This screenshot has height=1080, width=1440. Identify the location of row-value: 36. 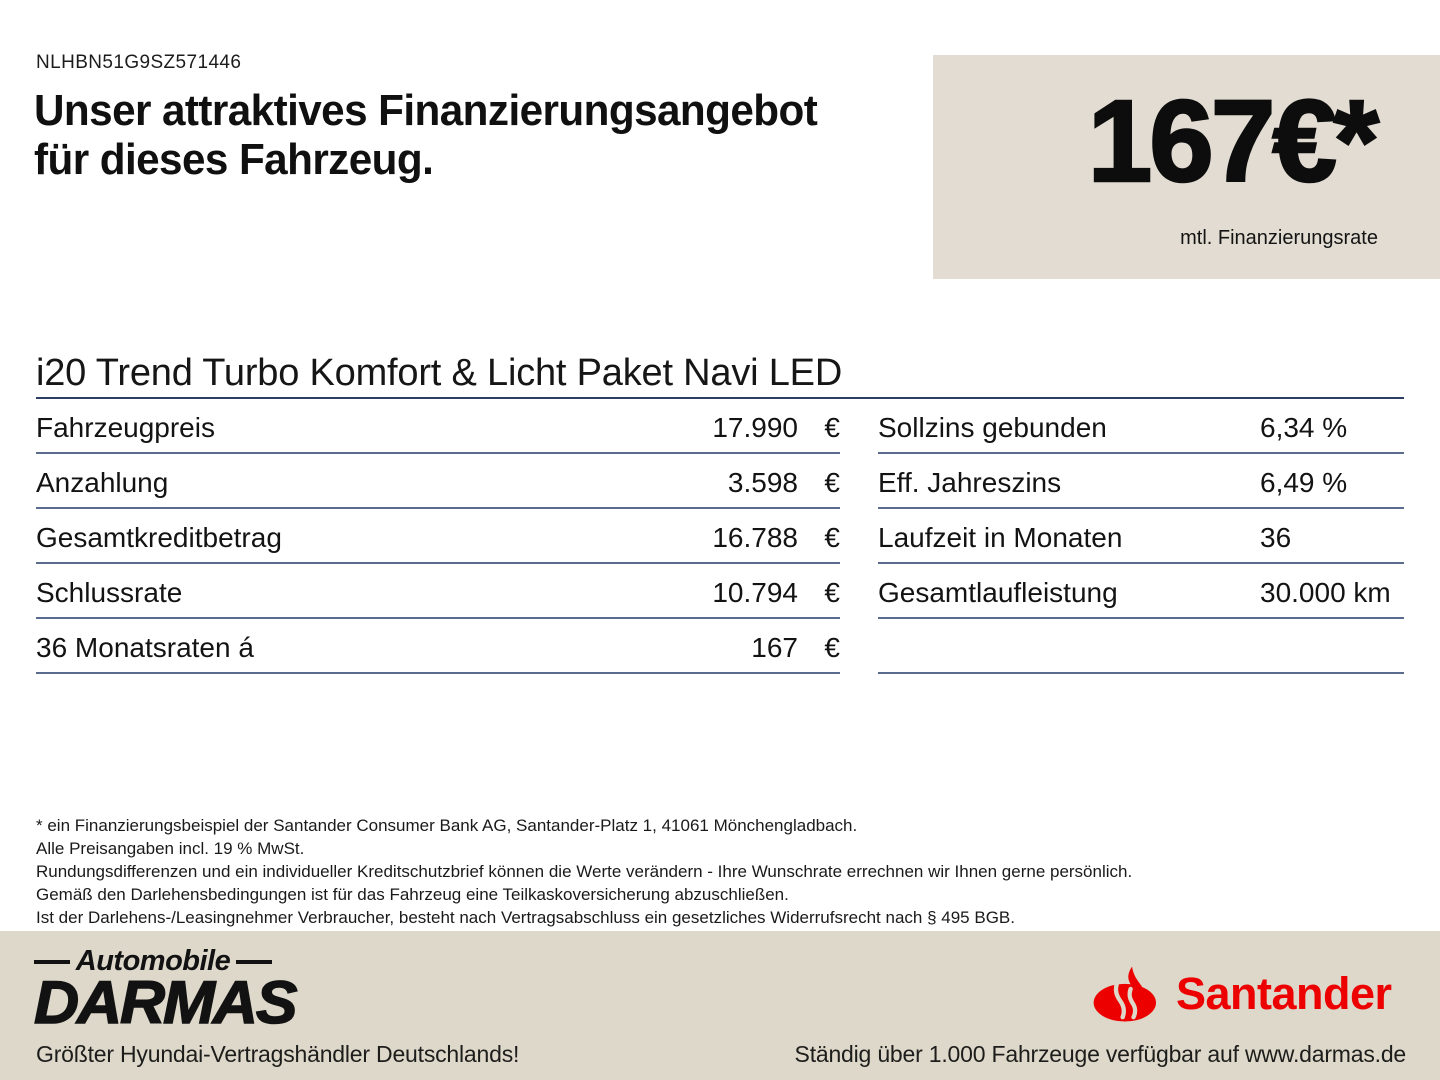
(1276, 537).